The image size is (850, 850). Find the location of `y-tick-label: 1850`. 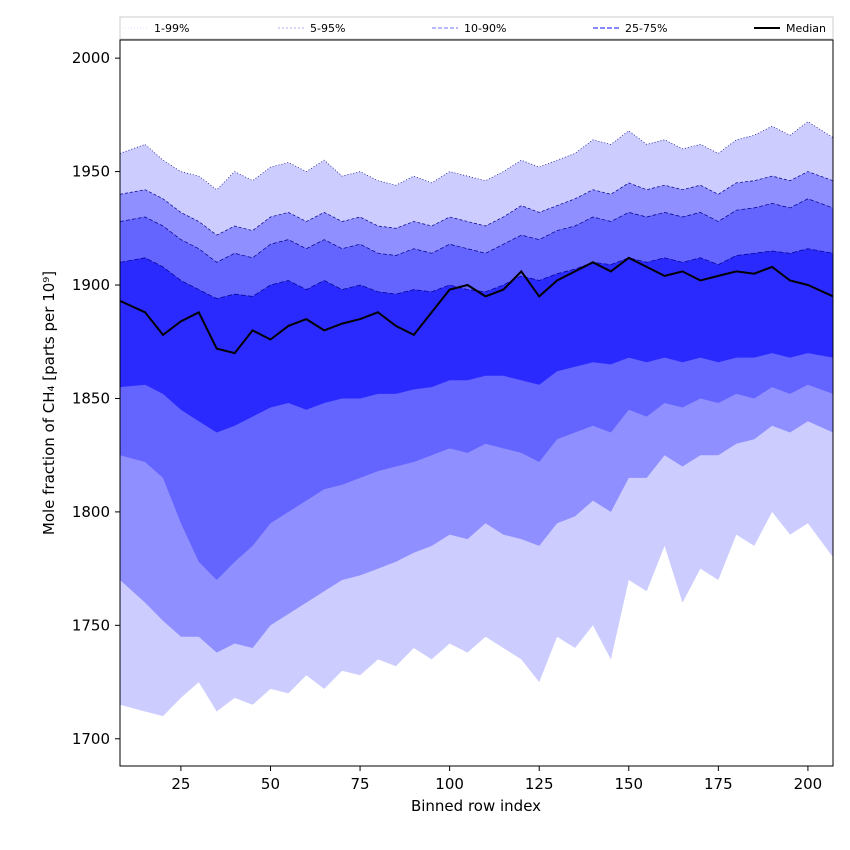

y-tick-label: 1850 is located at coordinates (91, 398).